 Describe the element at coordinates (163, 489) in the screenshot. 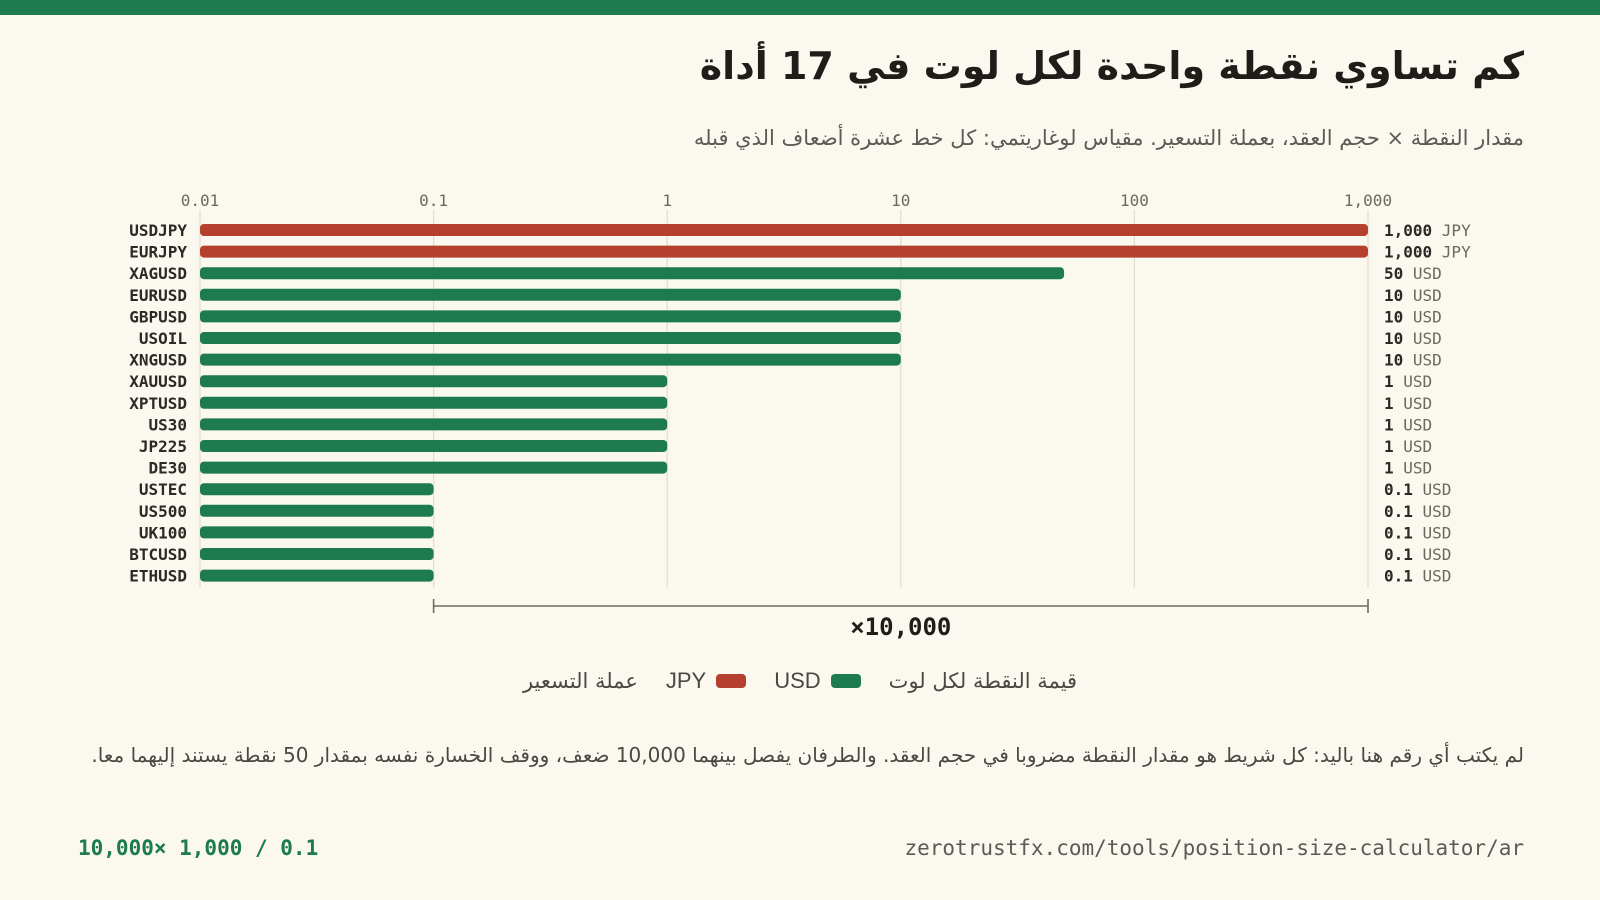

I see `category-label: USTEC` at that location.